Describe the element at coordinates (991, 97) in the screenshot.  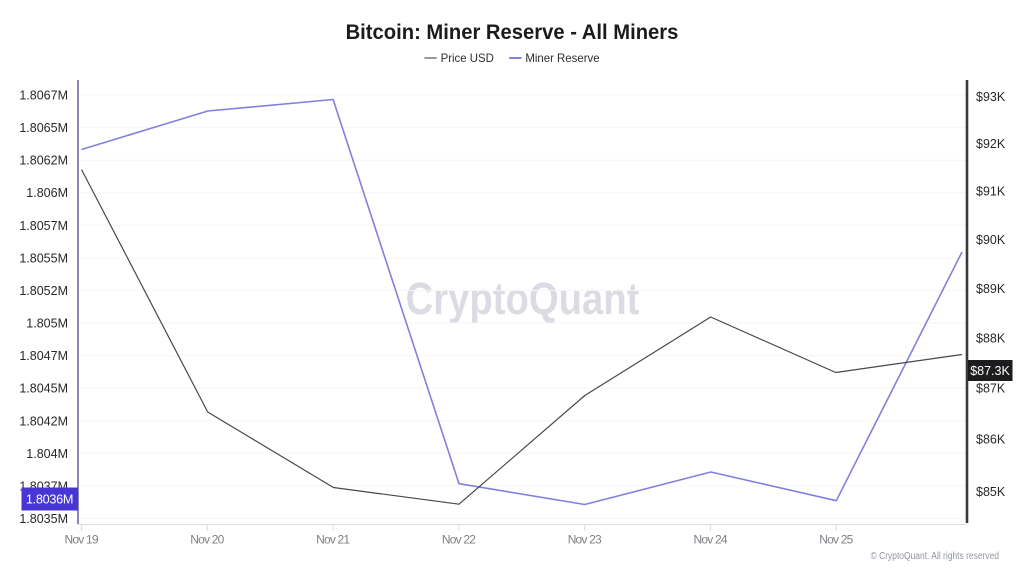
I see `svg-text: $93K` at that location.